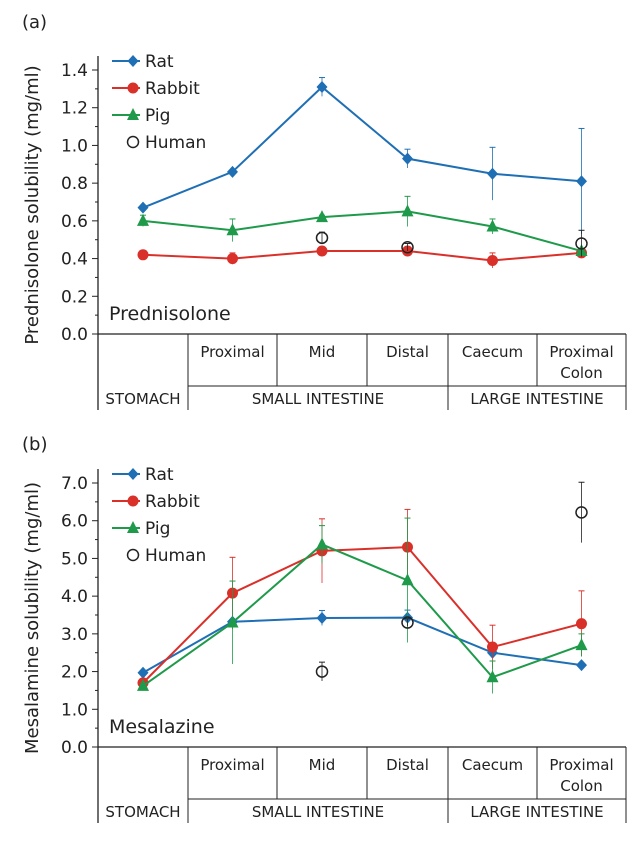 This screenshot has height=845, width=637. I want to click on panel-label: (a), so click(34, 22).